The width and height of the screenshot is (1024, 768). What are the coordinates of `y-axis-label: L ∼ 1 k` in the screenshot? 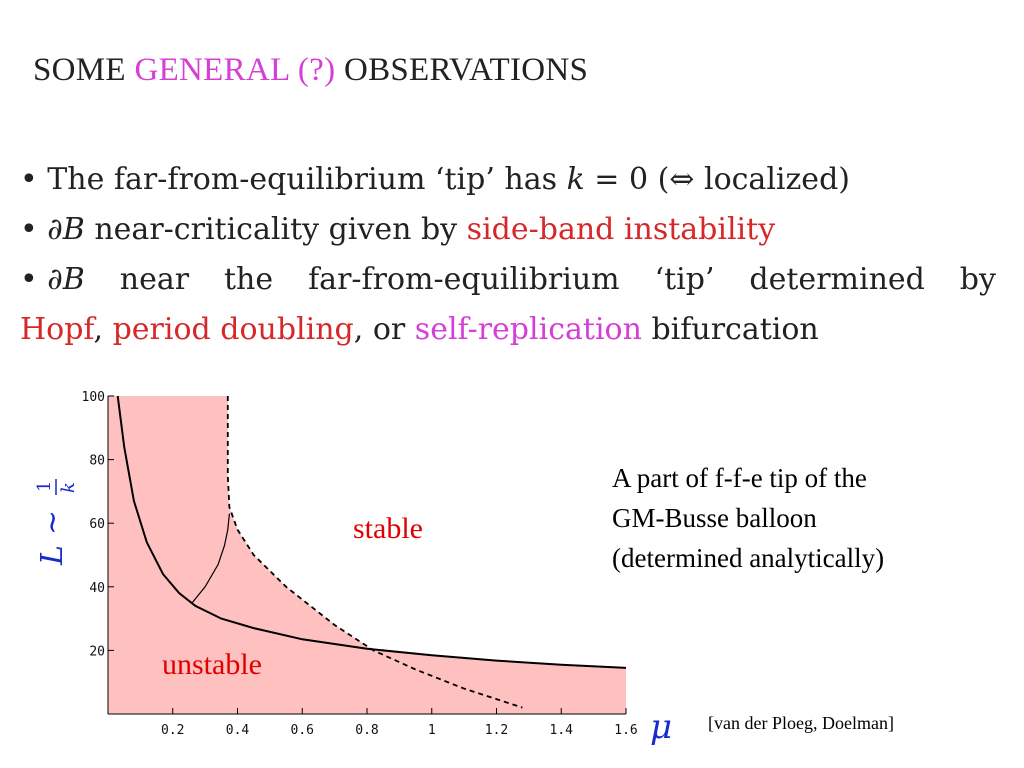 It's located at (56, 522).